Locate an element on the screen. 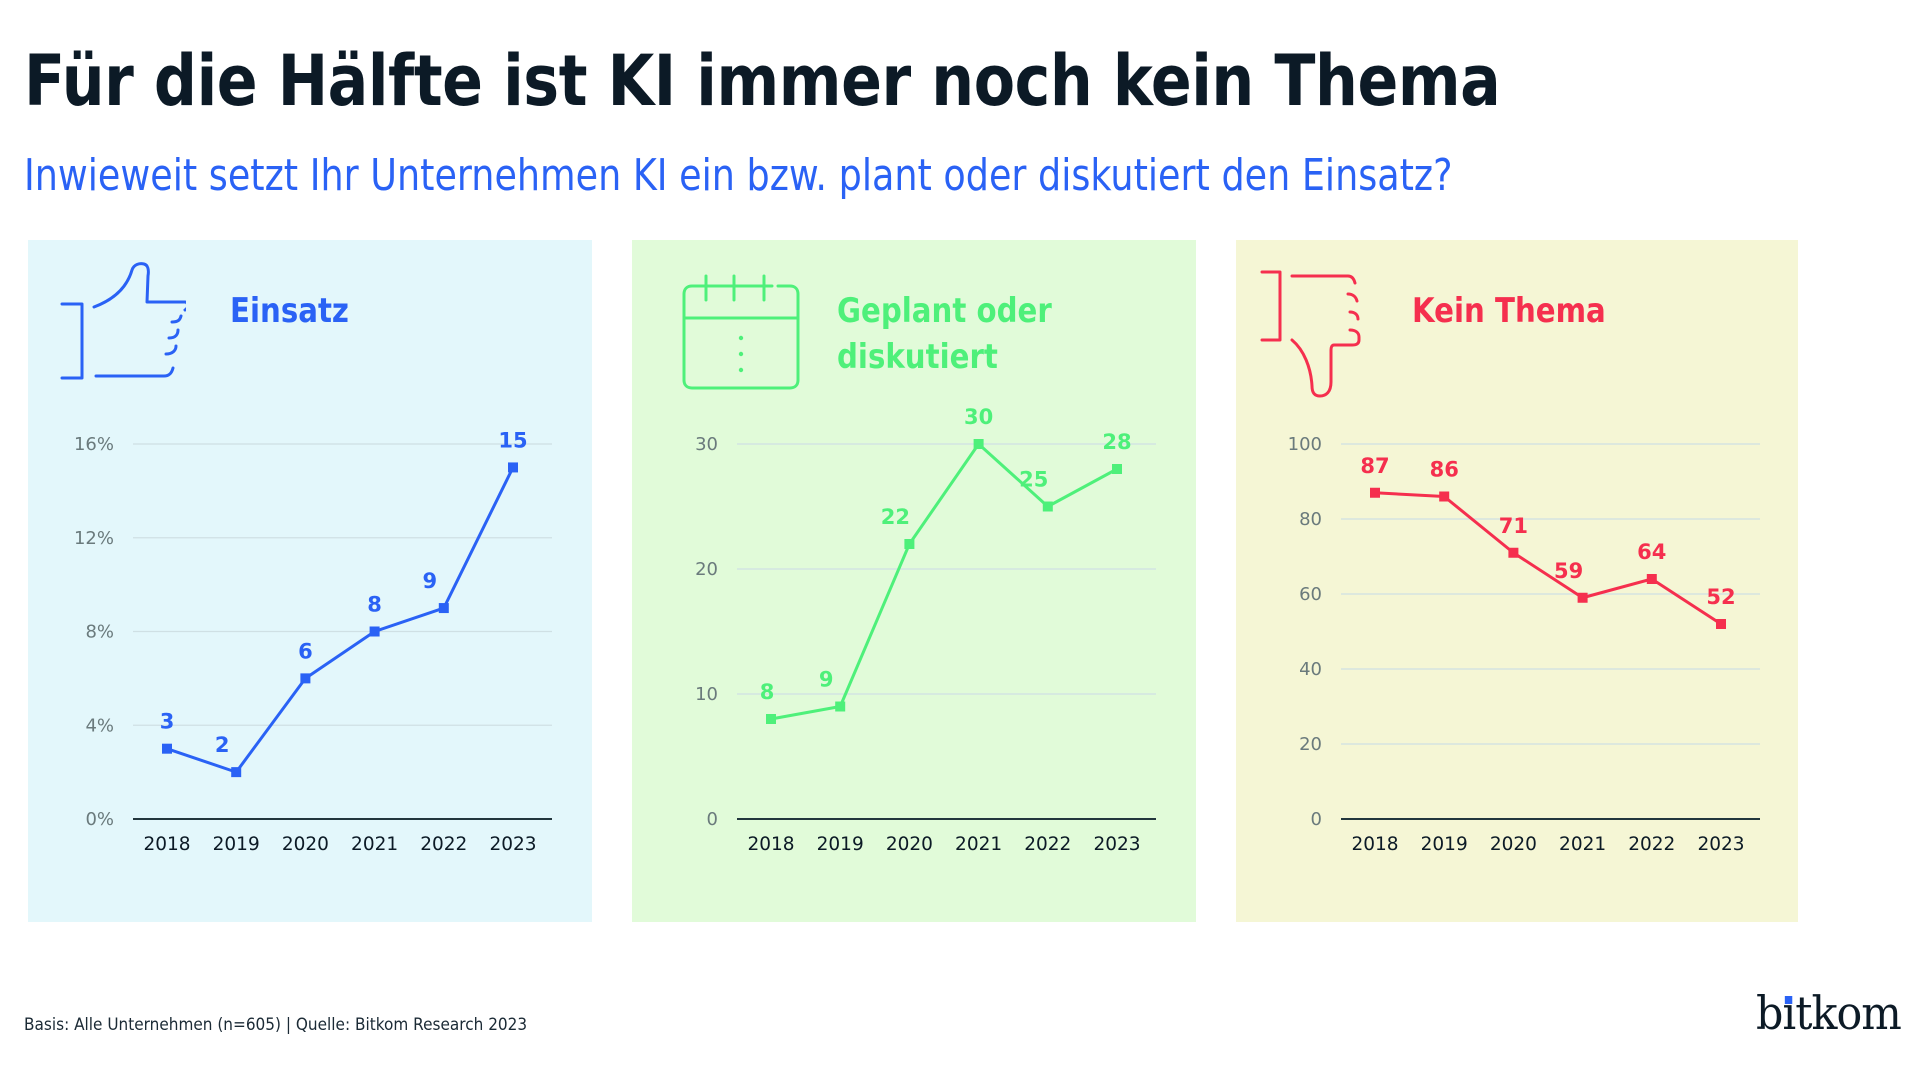 The height and width of the screenshot is (1080, 1920). calendar-icon is located at coordinates (741, 332).